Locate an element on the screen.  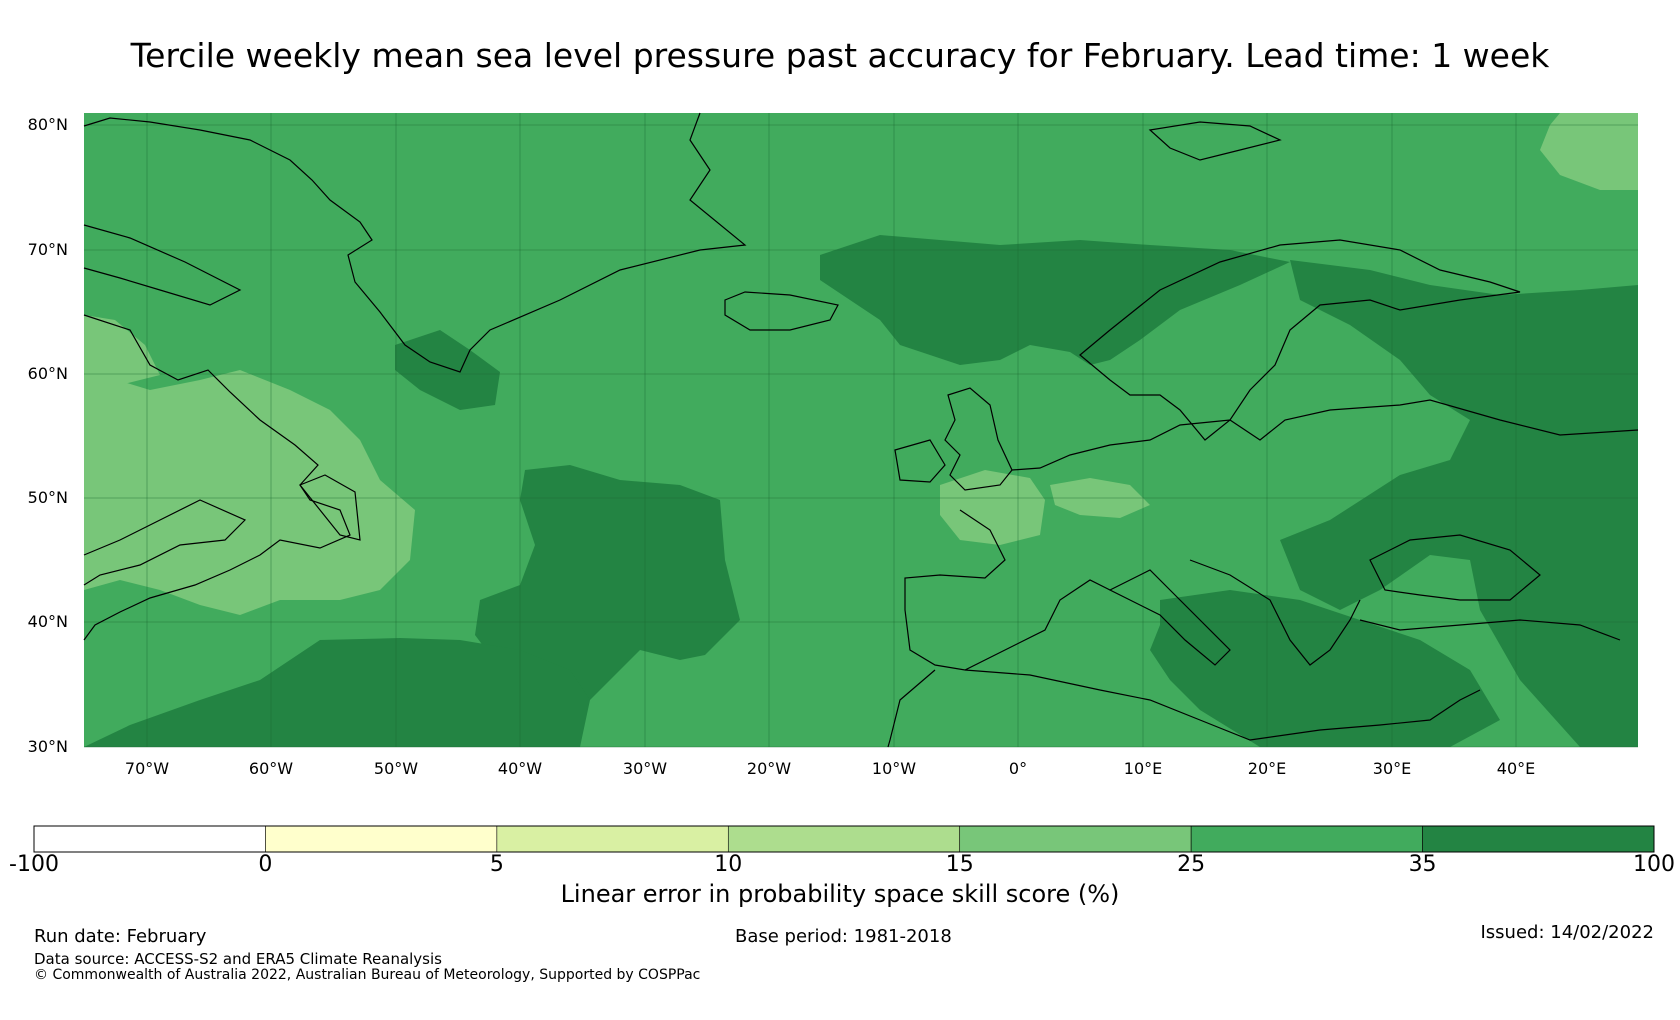
lat-tick-label: 30°N is located at coordinates (47, 746).